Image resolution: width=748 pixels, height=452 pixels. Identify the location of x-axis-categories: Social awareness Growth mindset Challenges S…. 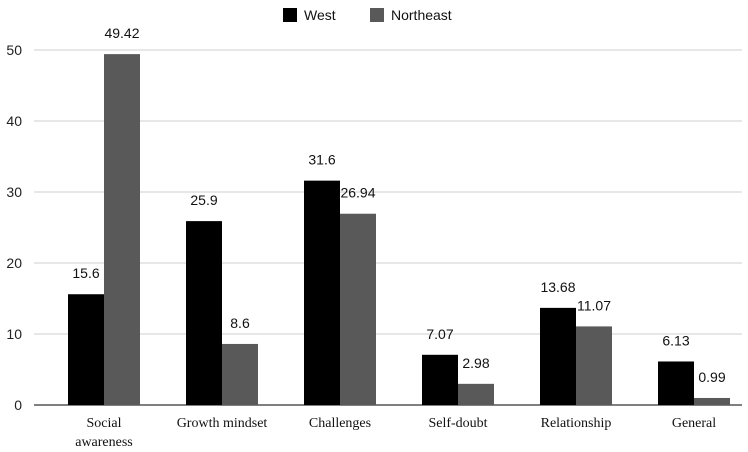
(395, 433).